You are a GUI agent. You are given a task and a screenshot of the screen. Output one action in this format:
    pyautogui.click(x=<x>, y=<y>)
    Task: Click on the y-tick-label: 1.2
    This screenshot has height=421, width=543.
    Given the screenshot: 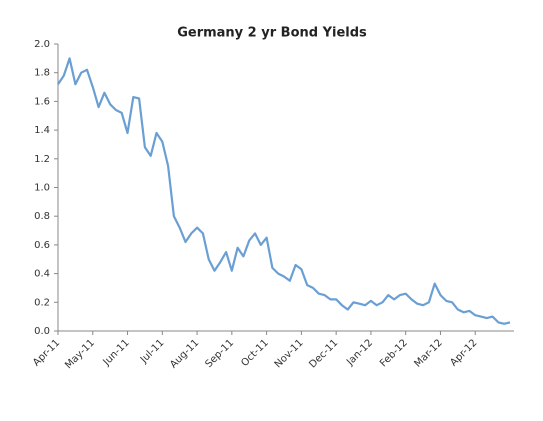 What is the action you would take?
    pyautogui.click(x=42, y=159)
    